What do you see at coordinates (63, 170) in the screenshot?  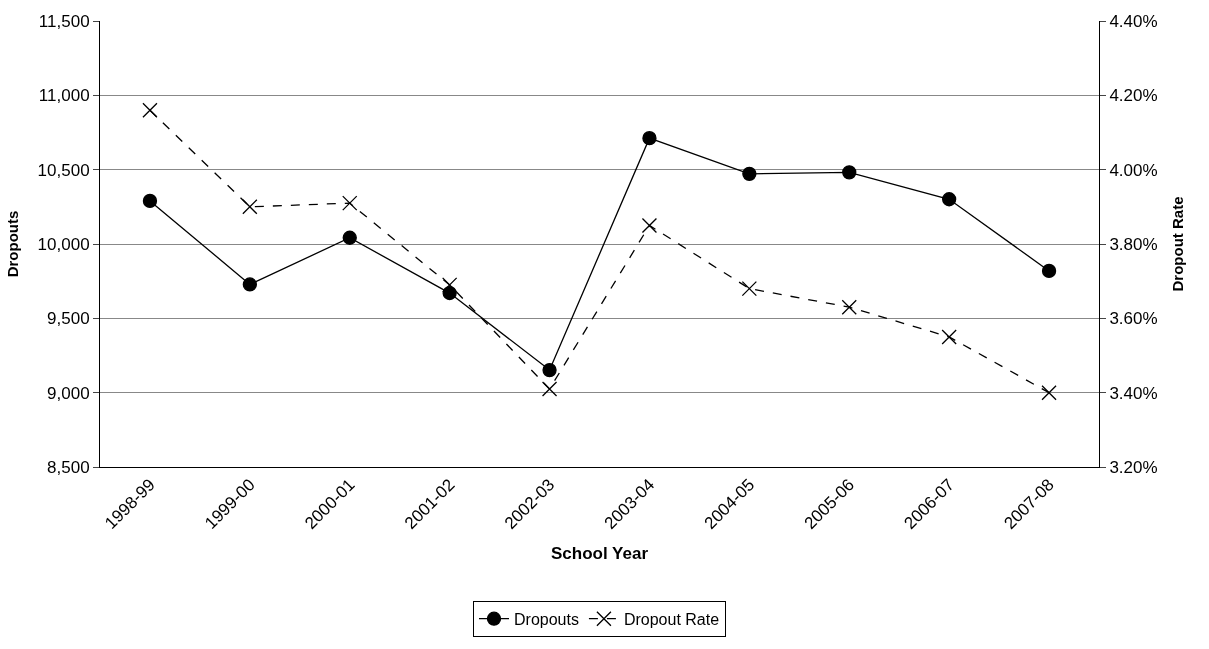 I see `y-tick-label: 10,500` at bounding box center [63, 170].